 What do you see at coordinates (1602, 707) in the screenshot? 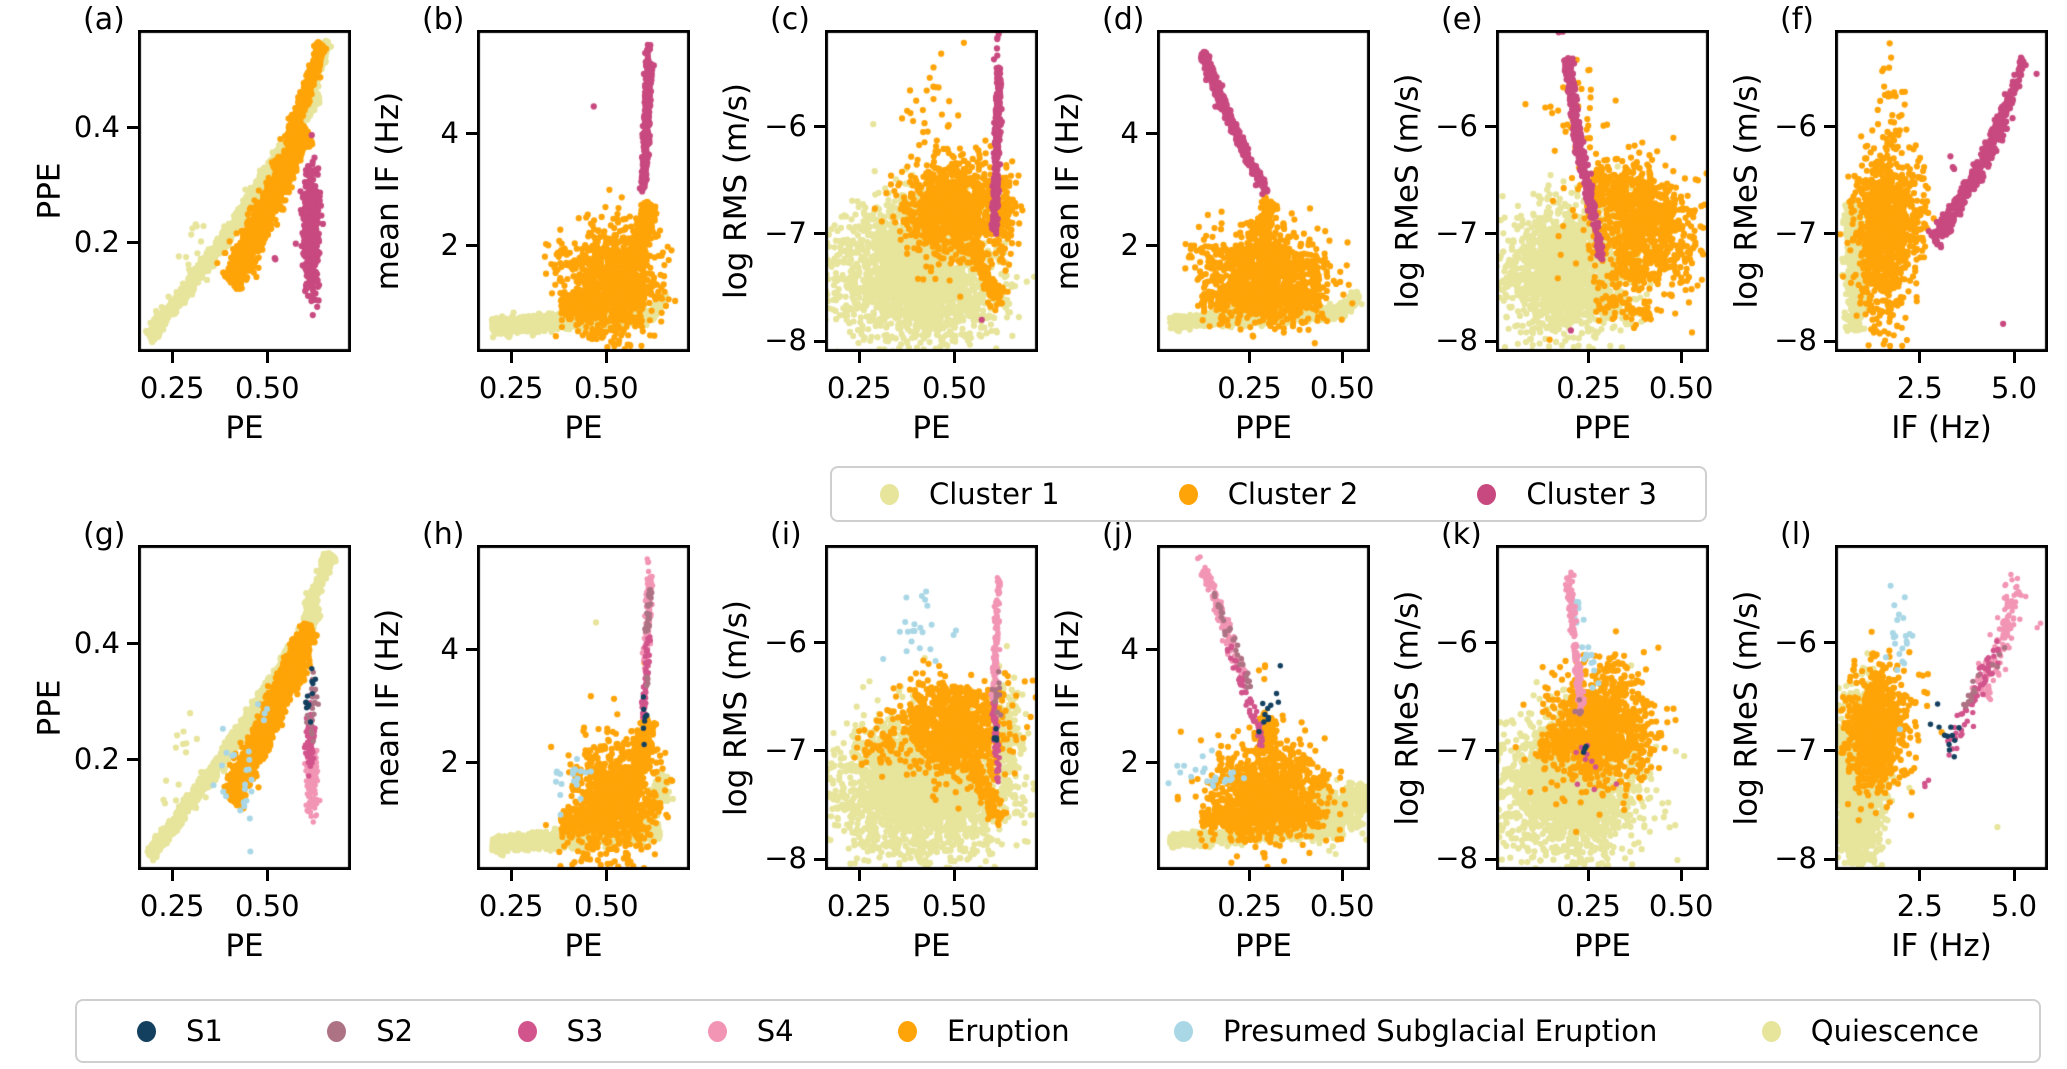
I see `scatter-canvas-k` at bounding box center [1602, 707].